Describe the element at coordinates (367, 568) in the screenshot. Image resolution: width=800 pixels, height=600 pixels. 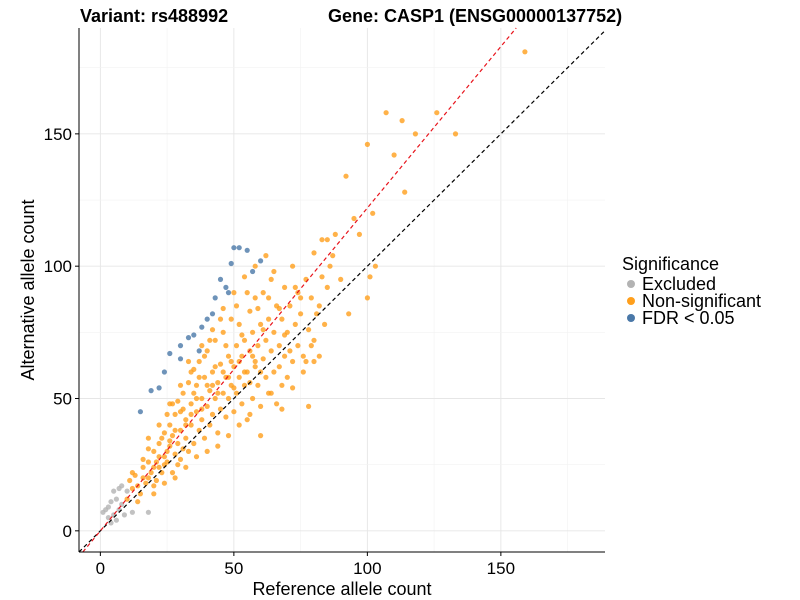
I see `x-tick-label: 100` at that location.